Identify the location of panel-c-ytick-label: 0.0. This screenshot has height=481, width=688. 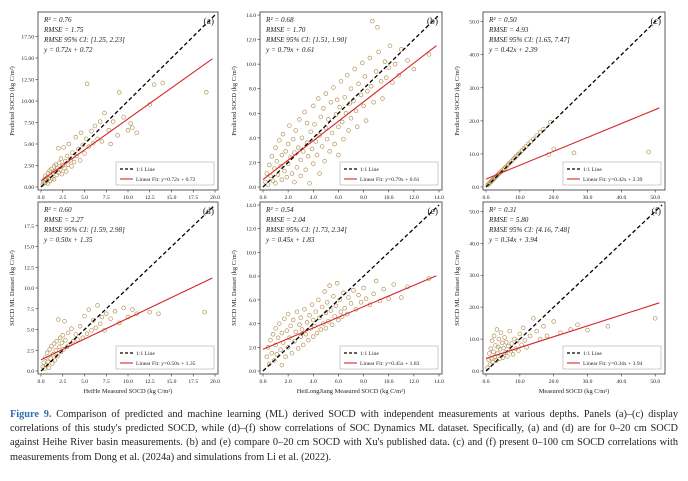
(475, 188).